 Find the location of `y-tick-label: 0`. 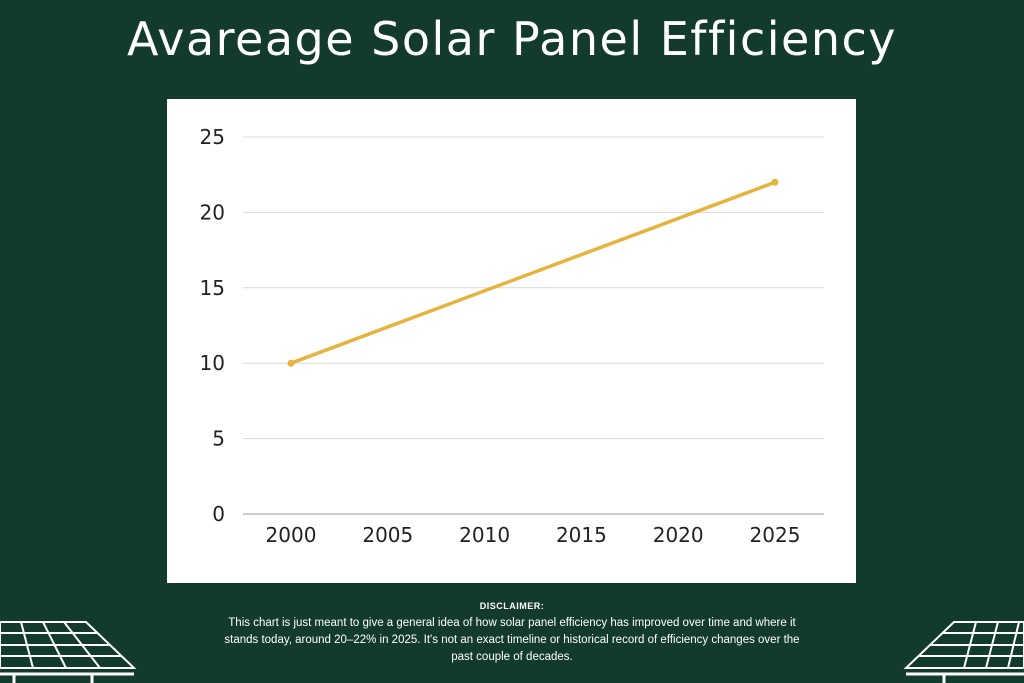

y-tick-label: 0 is located at coordinates (218, 514).